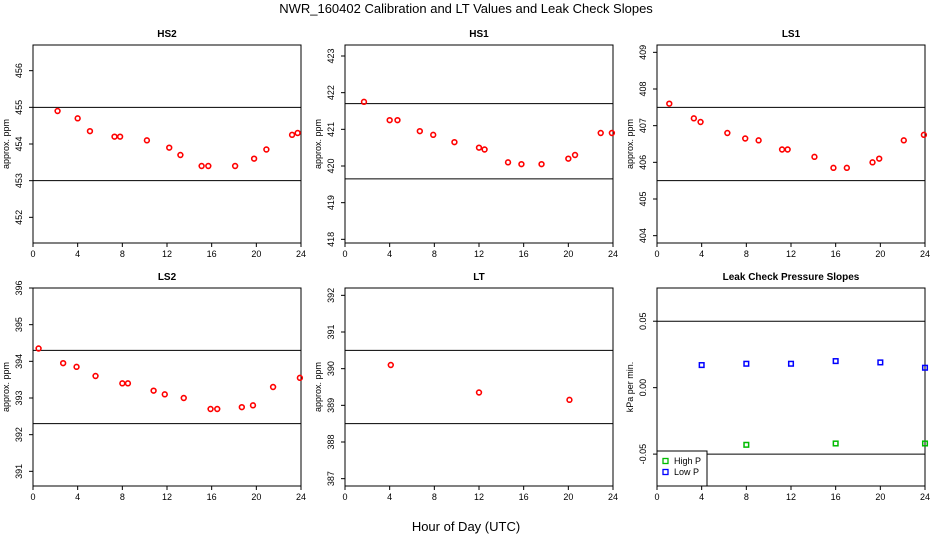  What do you see at coordinates (331, 202) in the screenshot?
I see `panel-hs1-y-tick-label: 419` at bounding box center [331, 202].